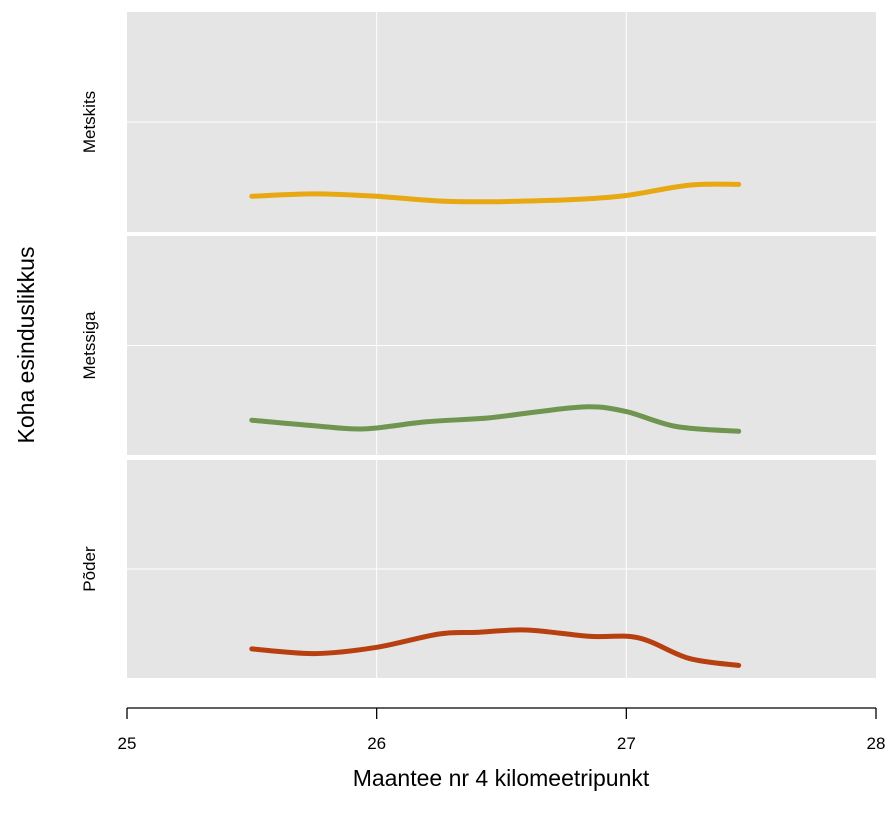 The height and width of the screenshot is (822, 893). What do you see at coordinates (376, 743) in the screenshot?
I see `x-tick-label: 26` at bounding box center [376, 743].